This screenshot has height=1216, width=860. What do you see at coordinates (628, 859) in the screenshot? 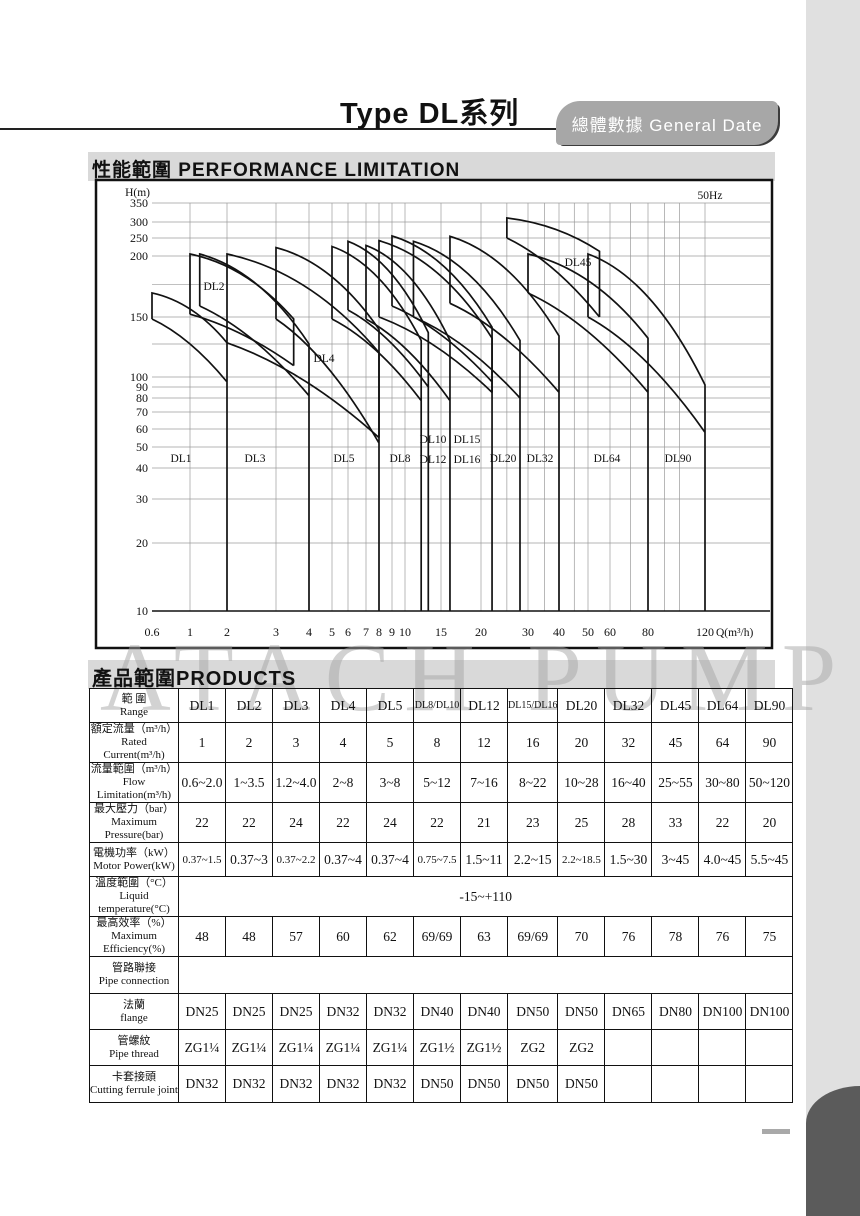
I see `value-cell: 1.5~30` at bounding box center [628, 859].